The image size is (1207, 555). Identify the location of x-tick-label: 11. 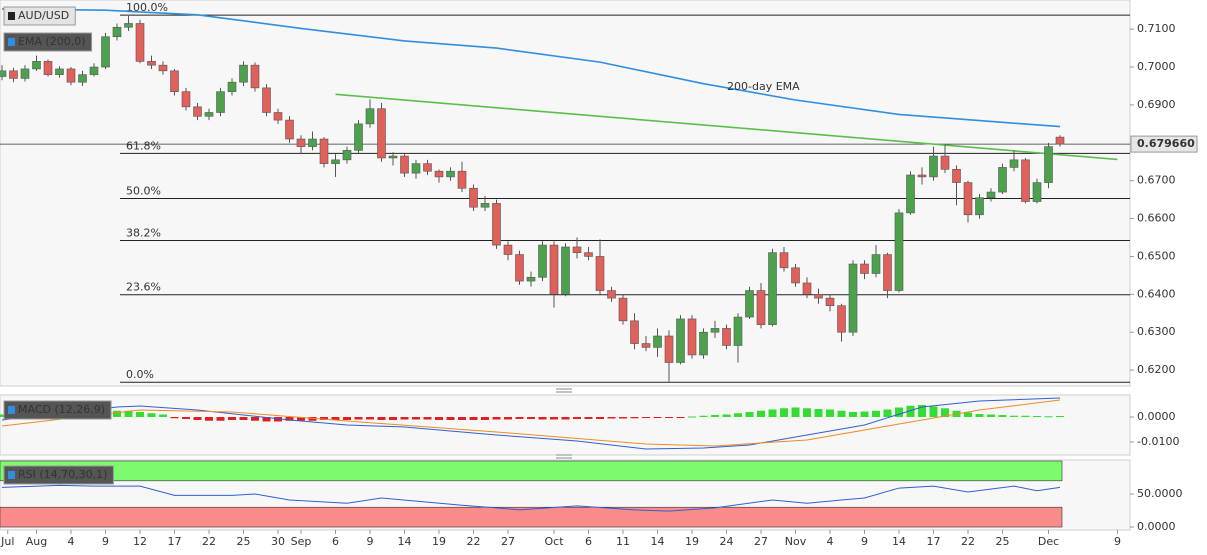
(623, 541).